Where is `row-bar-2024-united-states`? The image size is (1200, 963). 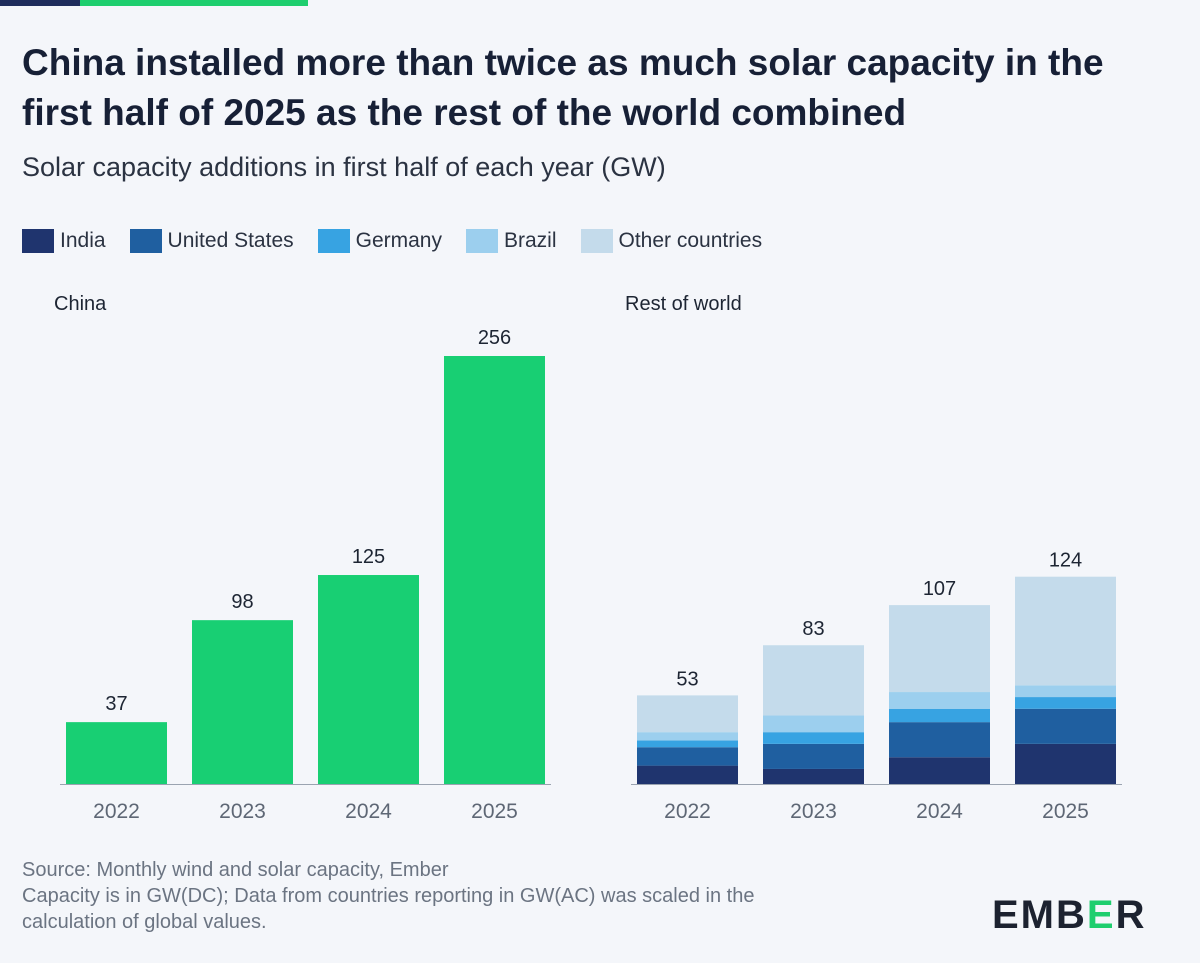 row-bar-2024-united-states is located at coordinates (939, 740).